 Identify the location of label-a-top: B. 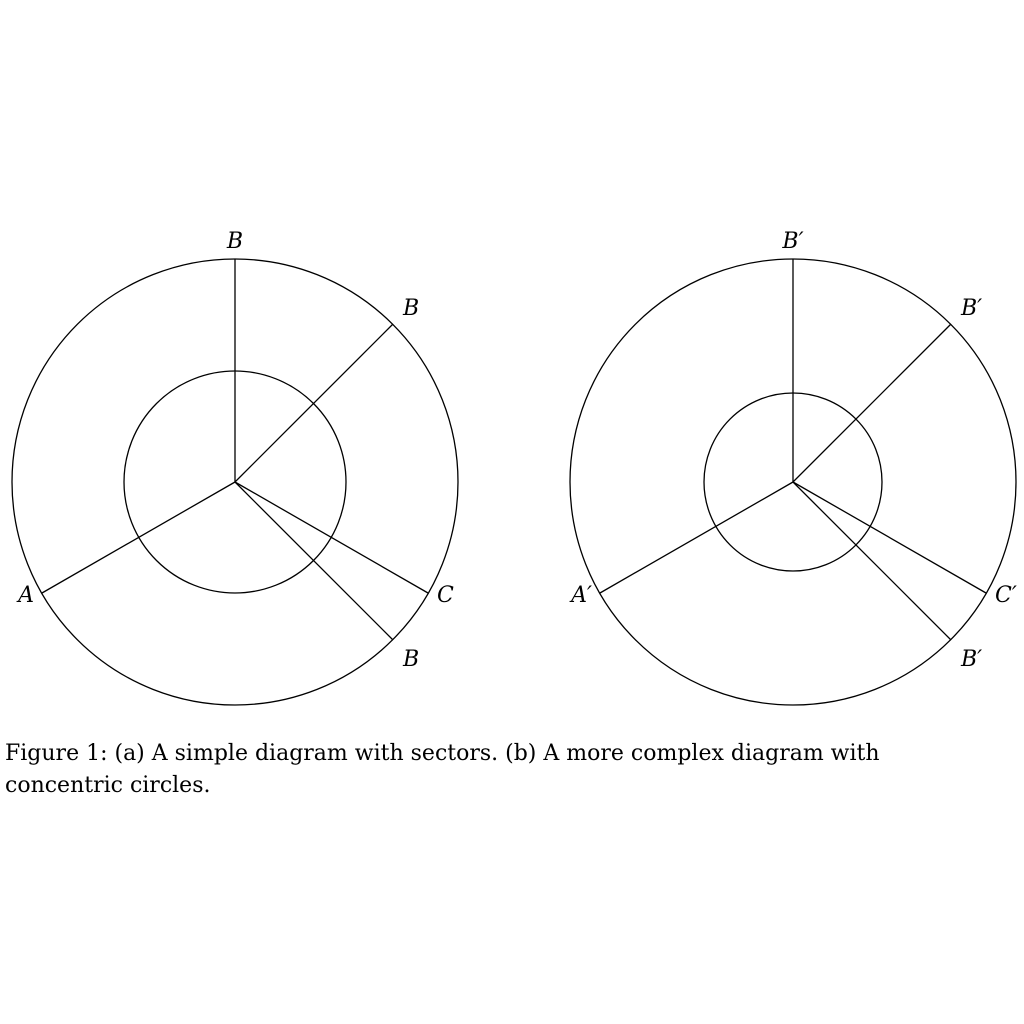
(234, 241).